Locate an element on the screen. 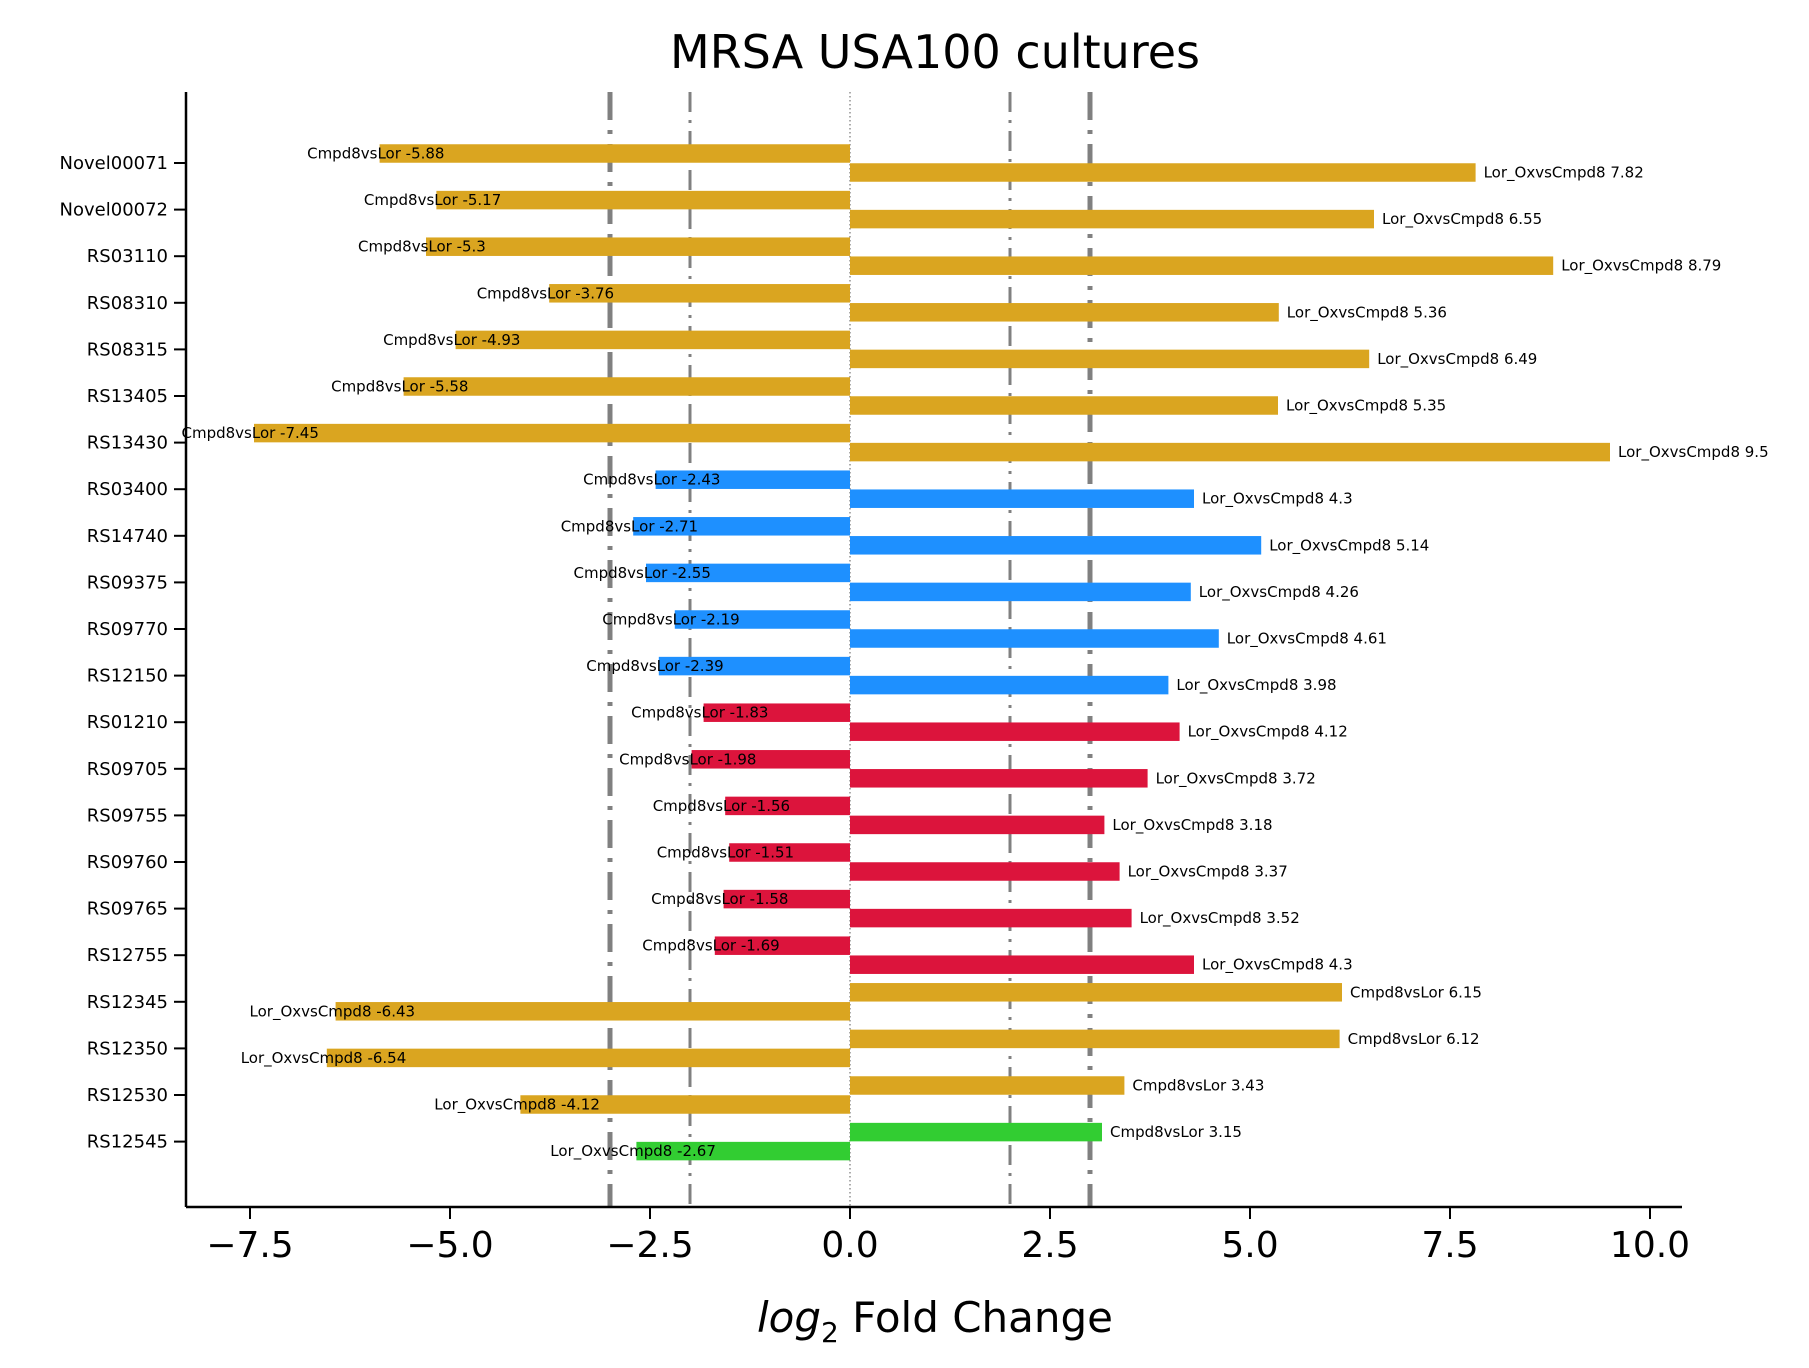 The width and height of the screenshot is (1809, 1368). x-tick-label: −5.0 is located at coordinates (449, 1245).